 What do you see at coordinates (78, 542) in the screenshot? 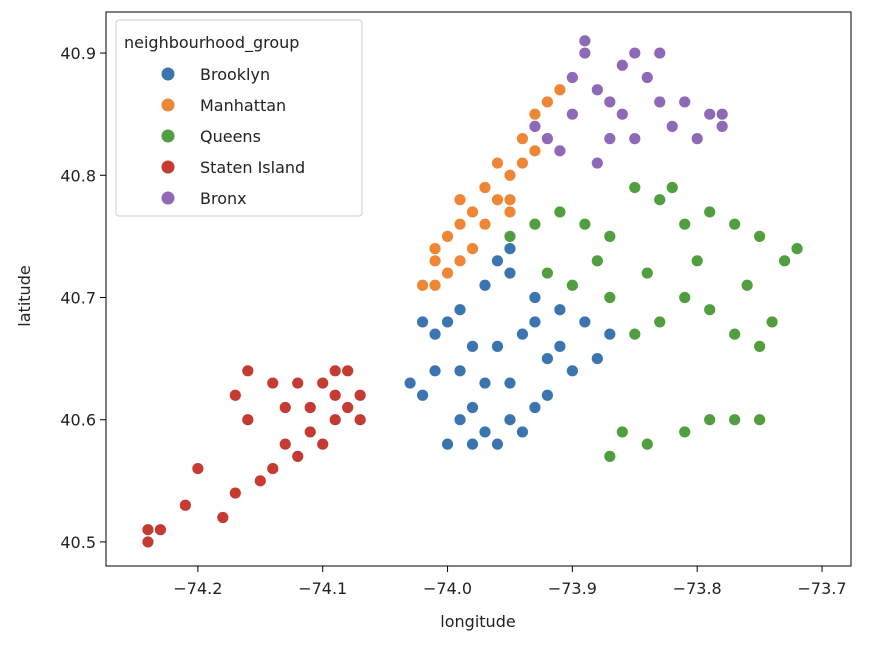
I see `y-tick-label: 40.5` at bounding box center [78, 542].